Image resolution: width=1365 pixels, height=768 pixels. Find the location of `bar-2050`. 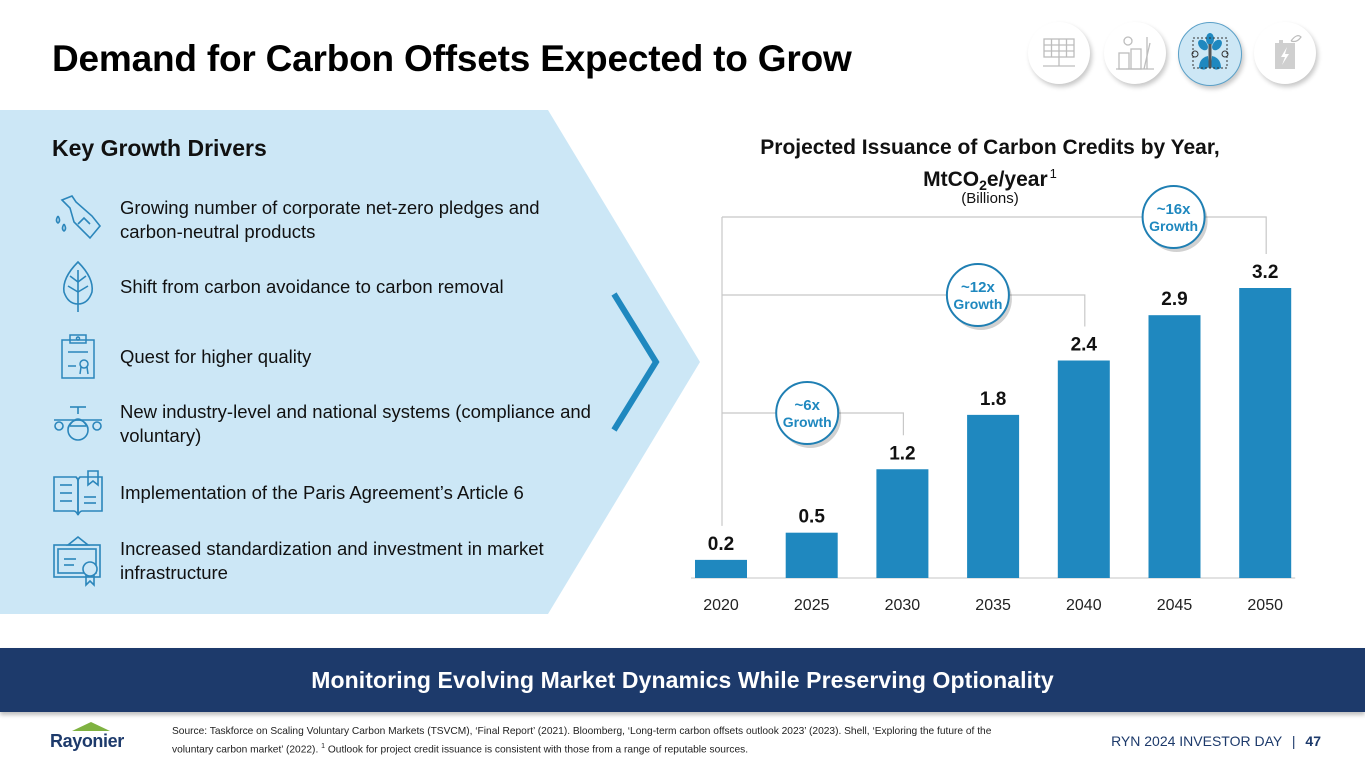

bar-2050 is located at coordinates (1265, 433).